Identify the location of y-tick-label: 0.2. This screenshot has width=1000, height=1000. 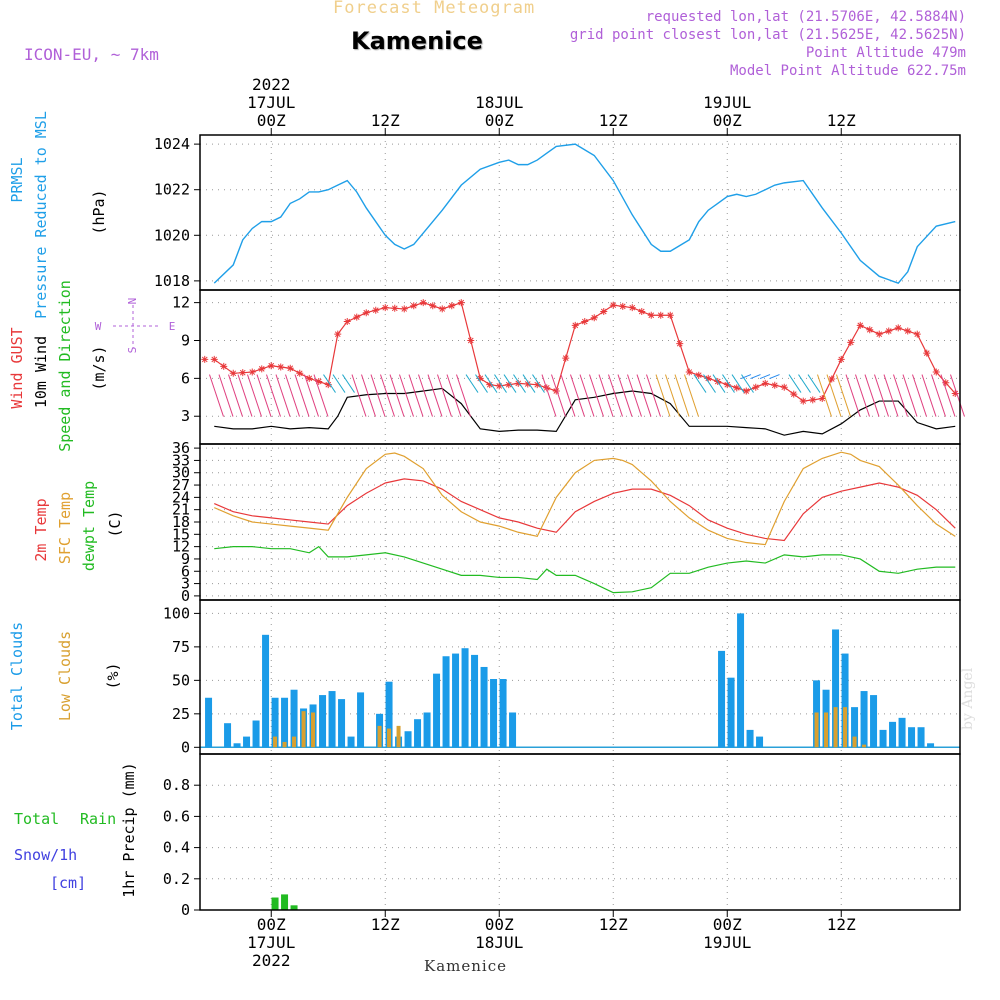
(176, 879).